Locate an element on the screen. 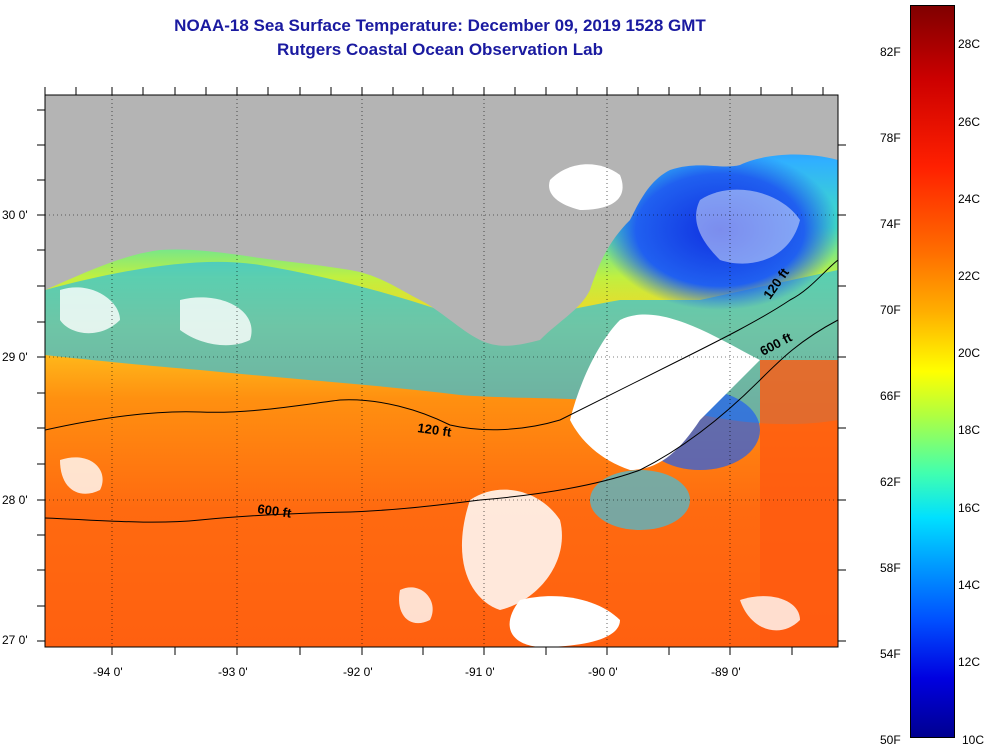 The height and width of the screenshot is (754, 992). lon-label: -93 0' is located at coordinates (233, 672).